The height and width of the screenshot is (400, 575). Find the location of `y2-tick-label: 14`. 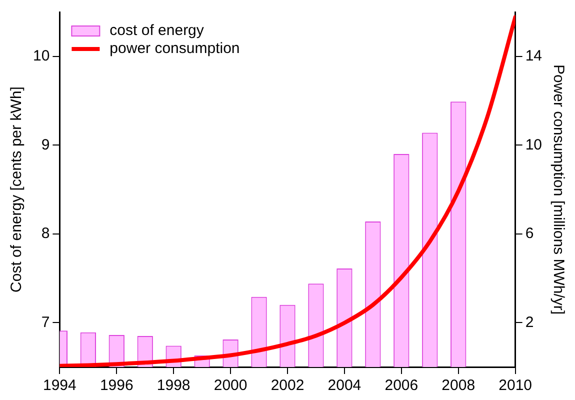

y2-tick-label: 14 is located at coordinates (533, 56).